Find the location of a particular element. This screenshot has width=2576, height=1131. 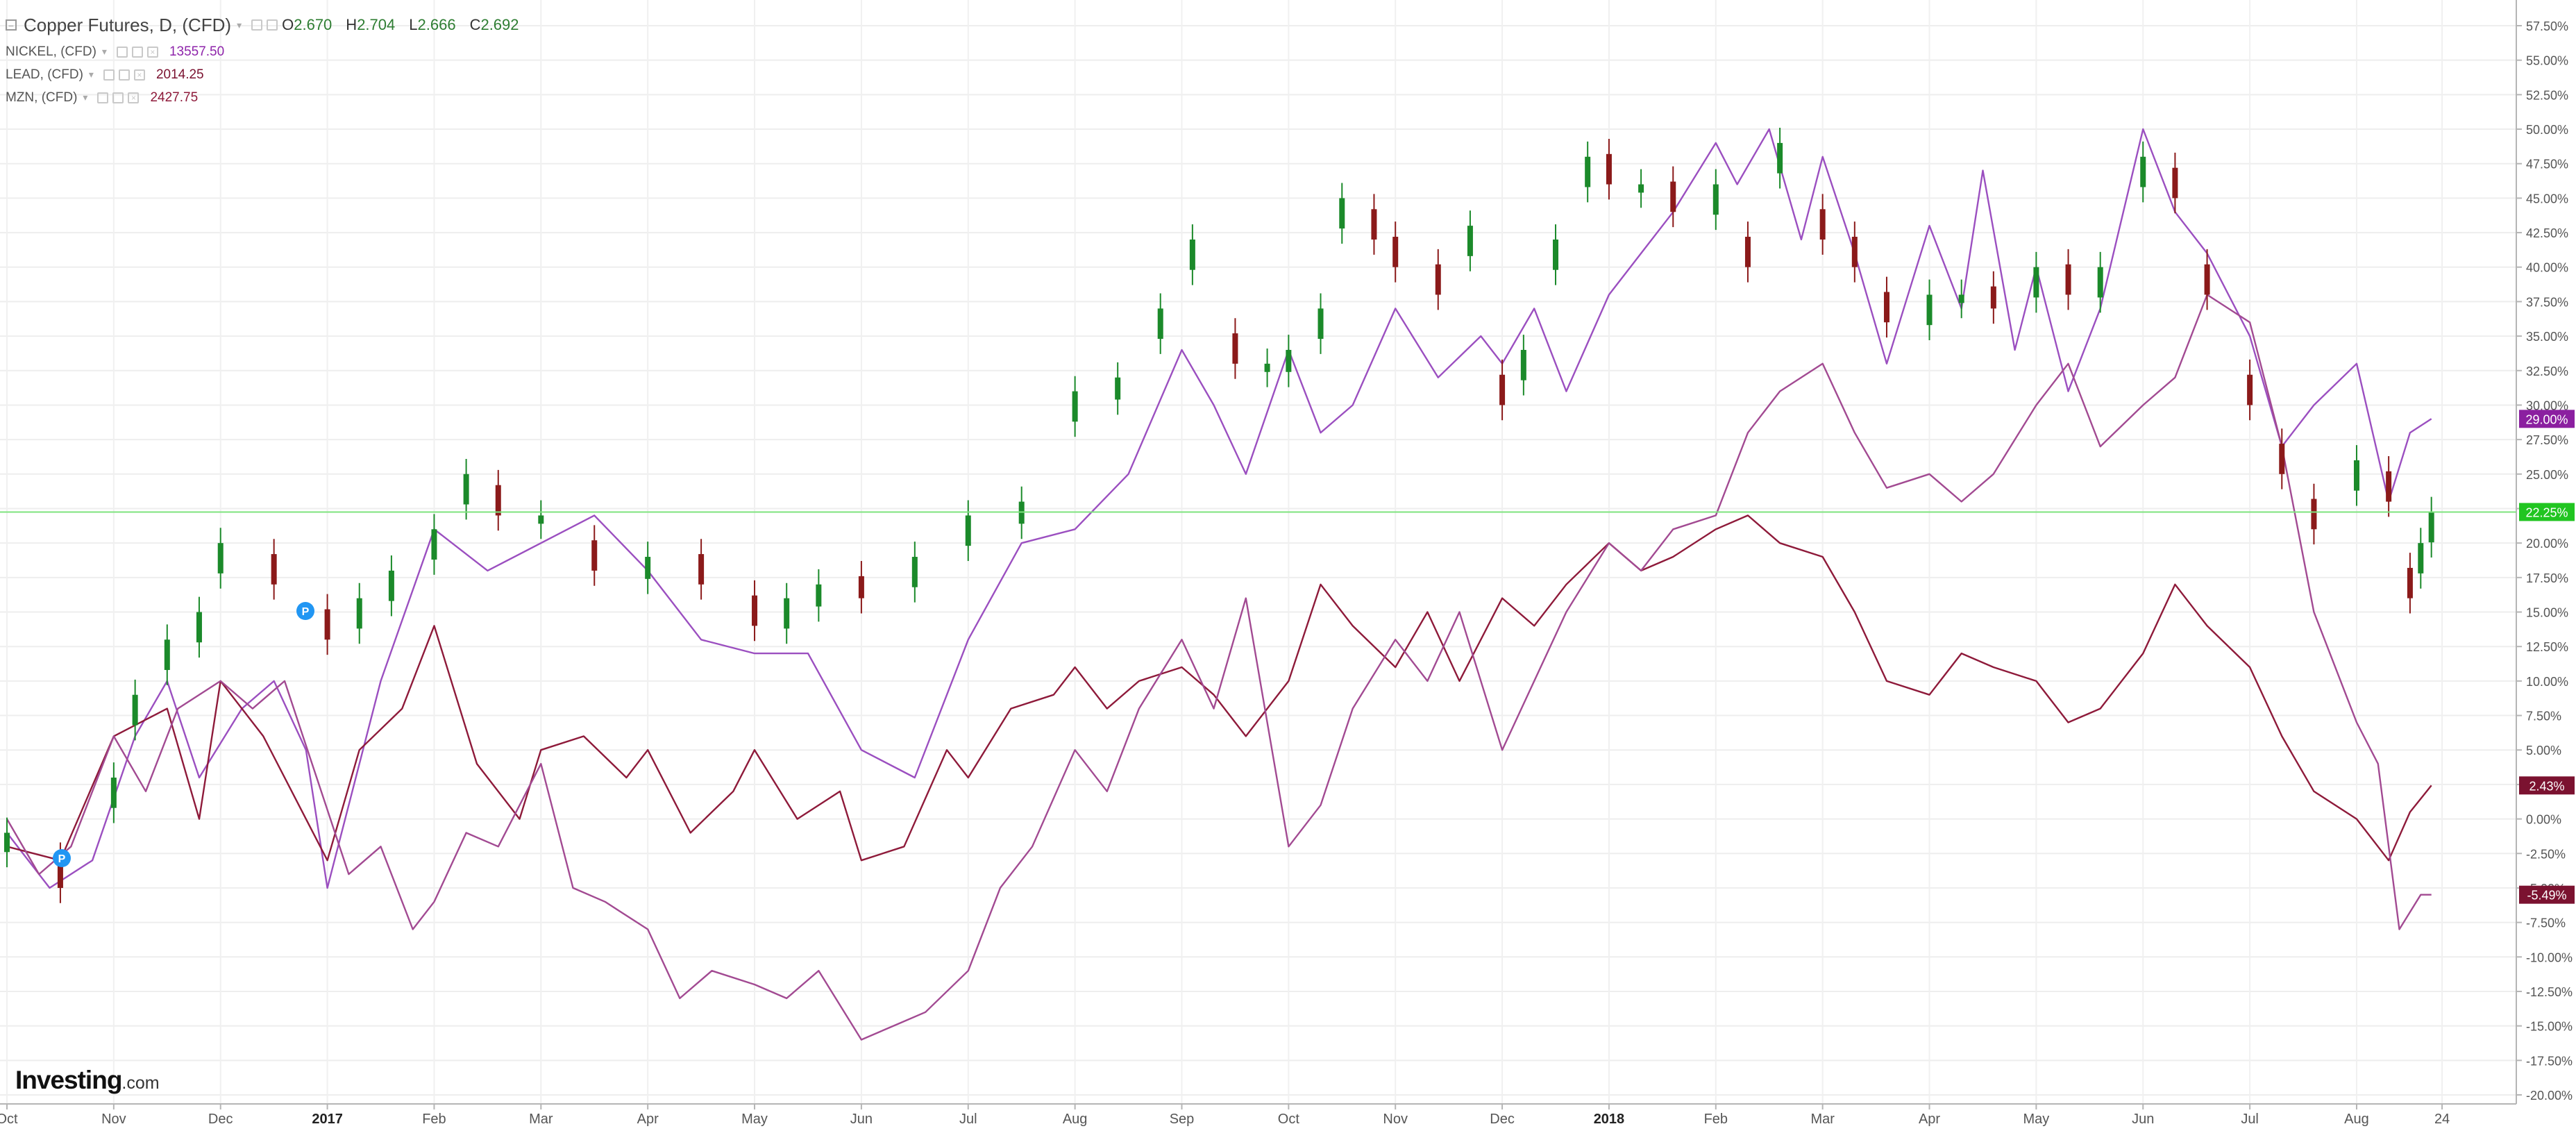

last-value-label: -5.49% is located at coordinates (2546, 896).